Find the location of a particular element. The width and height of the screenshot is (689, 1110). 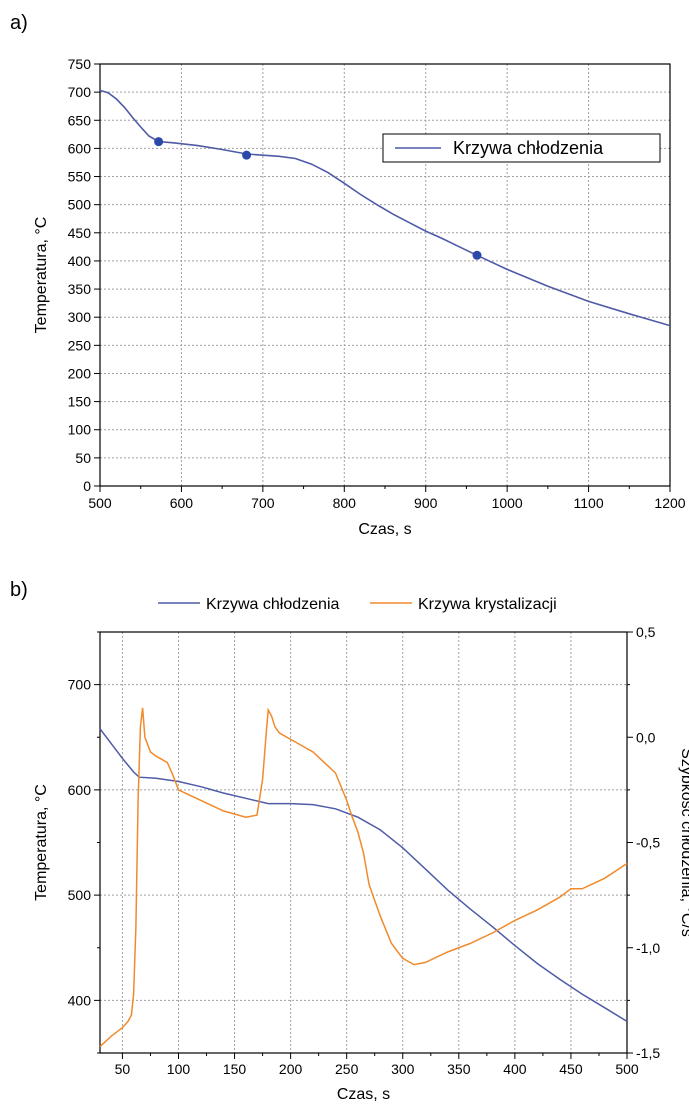

y-tick-label: 150 is located at coordinates (80, 402).